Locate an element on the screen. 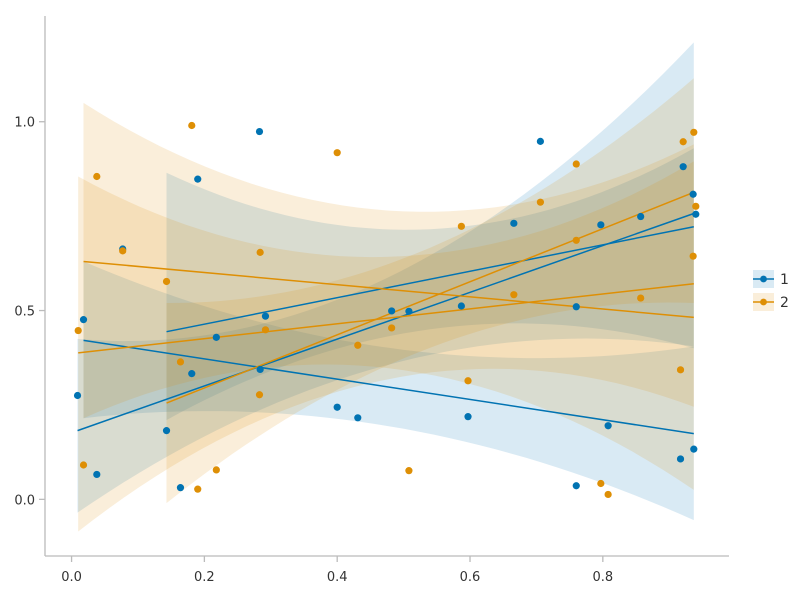 This screenshot has height=600, width=800. y-tick-label: 0.0 is located at coordinates (24, 500).